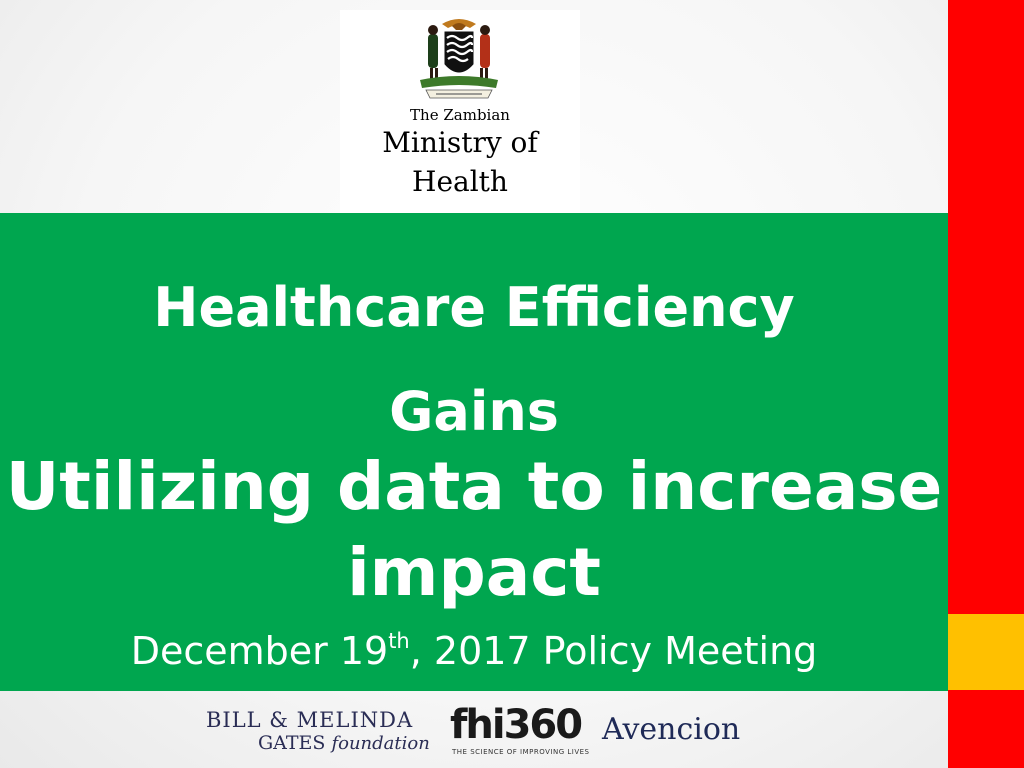 The image size is (1024, 768). I want to click on title-line-2: Gains, so click(474, 411).